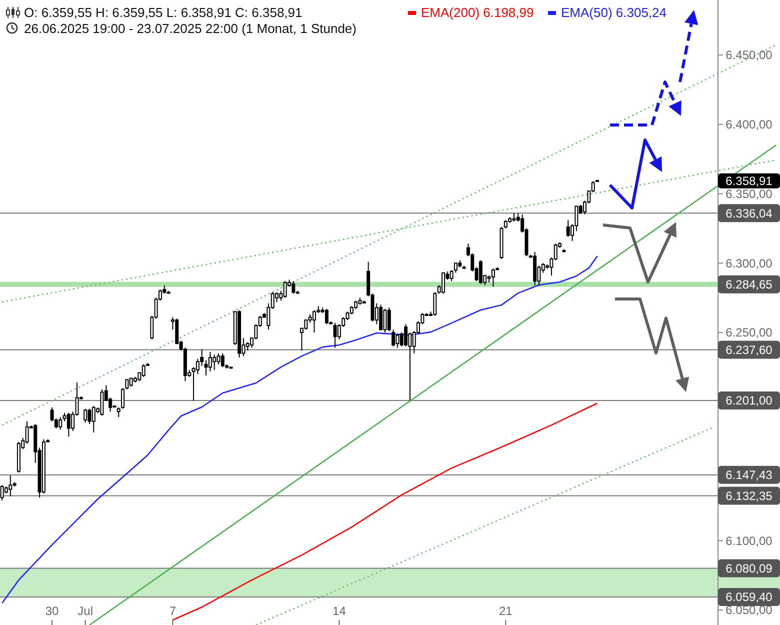 This screenshot has height=625, width=780. What do you see at coordinates (749, 349) in the screenshot?
I see `ref-line-label: 6.237,60` at bounding box center [749, 349].